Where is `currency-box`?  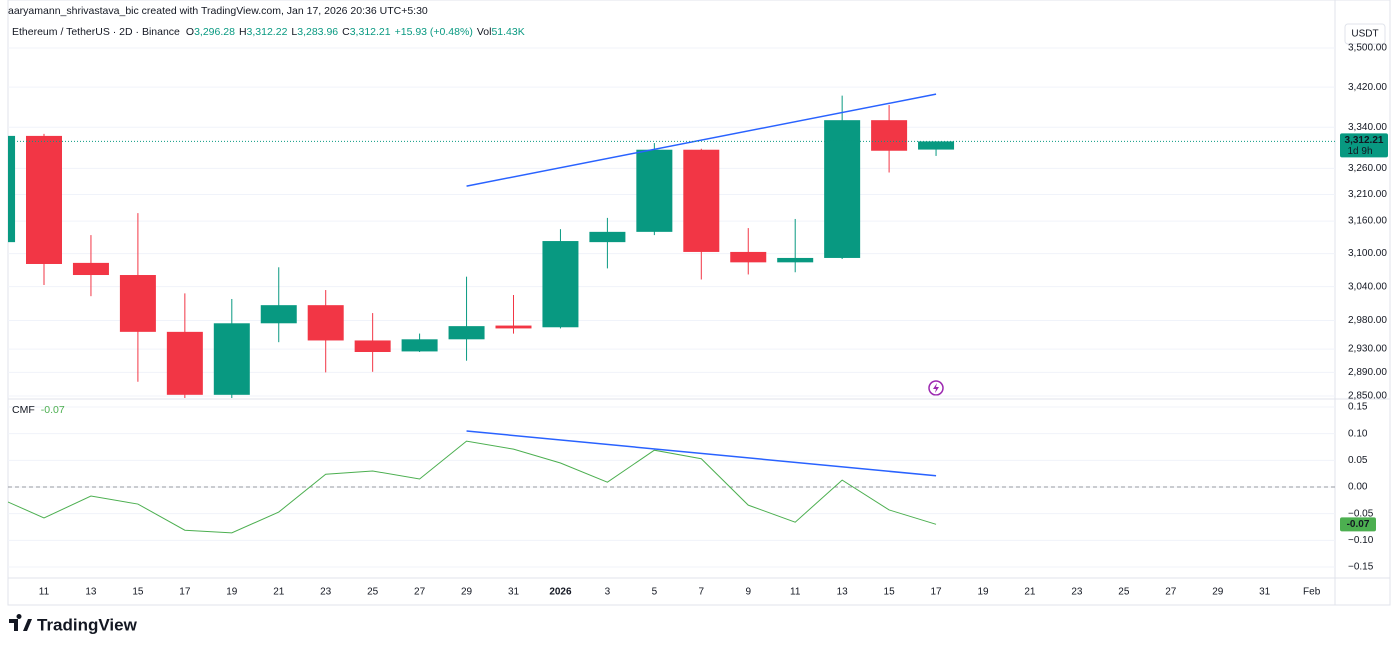 currency-box is located at coordinates (1365, 34).